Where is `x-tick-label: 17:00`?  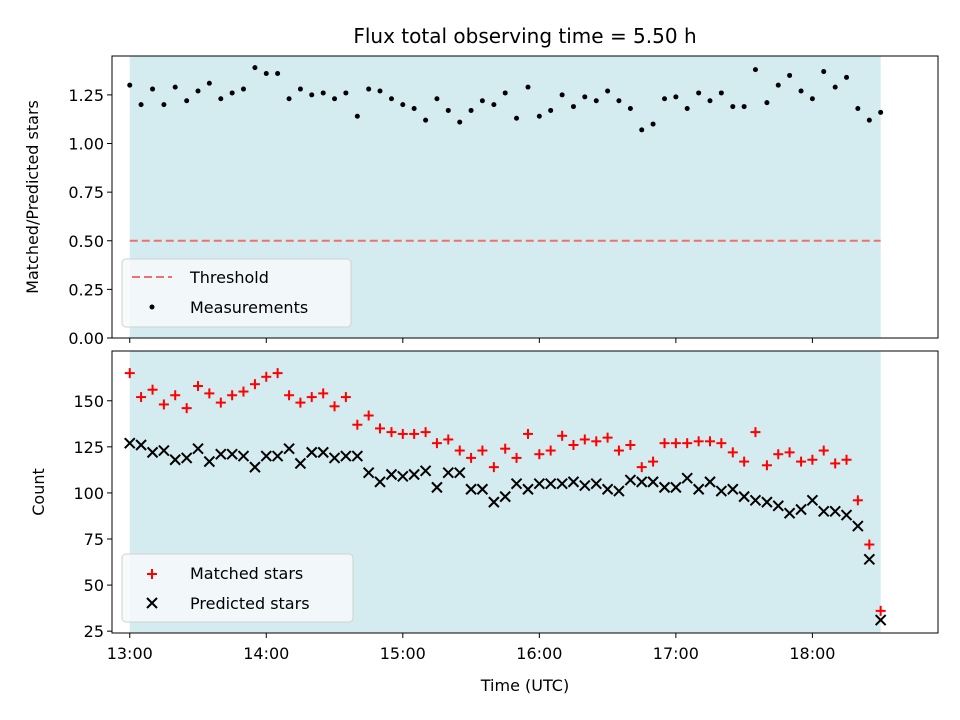 x-tick-label: 17:00 is located at coordinates (676, 653).